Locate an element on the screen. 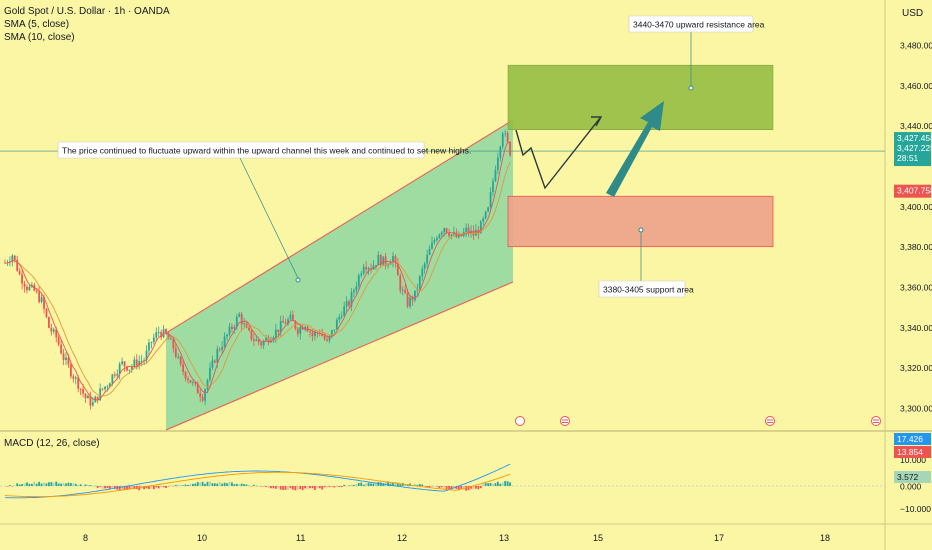 Image resolution: width=932 pixels, height=550 pixels. macd-tick-label: 10.000 is located at coordinates (913, 460).